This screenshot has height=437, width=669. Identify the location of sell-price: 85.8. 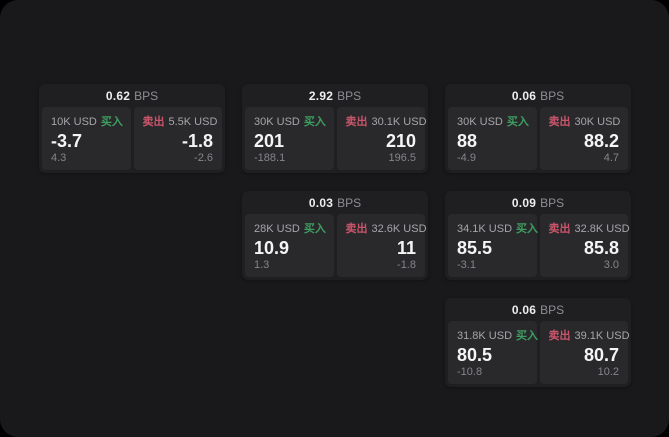
(601, 248).